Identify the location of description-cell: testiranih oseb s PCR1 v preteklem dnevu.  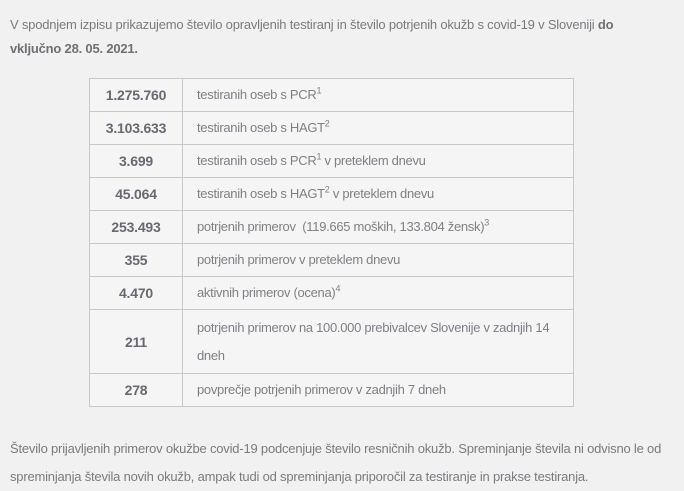
(378, 161).